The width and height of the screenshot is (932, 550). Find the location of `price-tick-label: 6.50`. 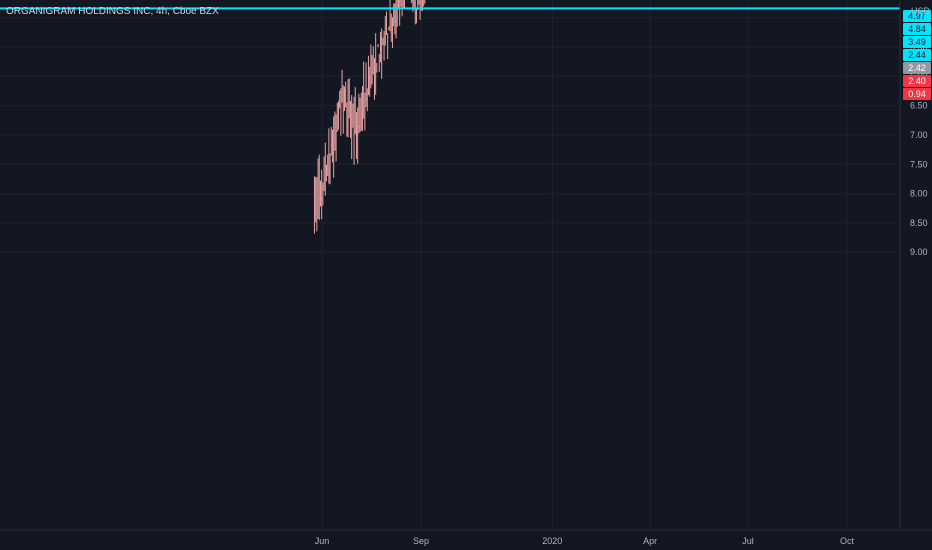

price-tick-label: 6.50 is located at coordinates (919, 106).